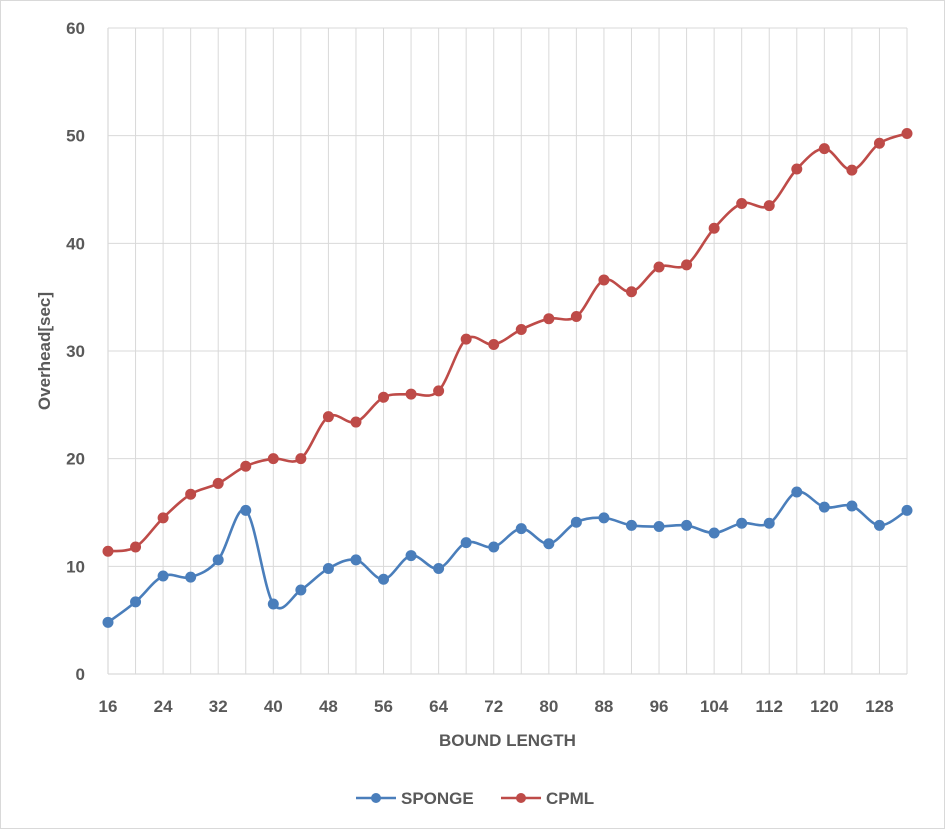  I want to click on series-line-sponge, so click(507, 557).